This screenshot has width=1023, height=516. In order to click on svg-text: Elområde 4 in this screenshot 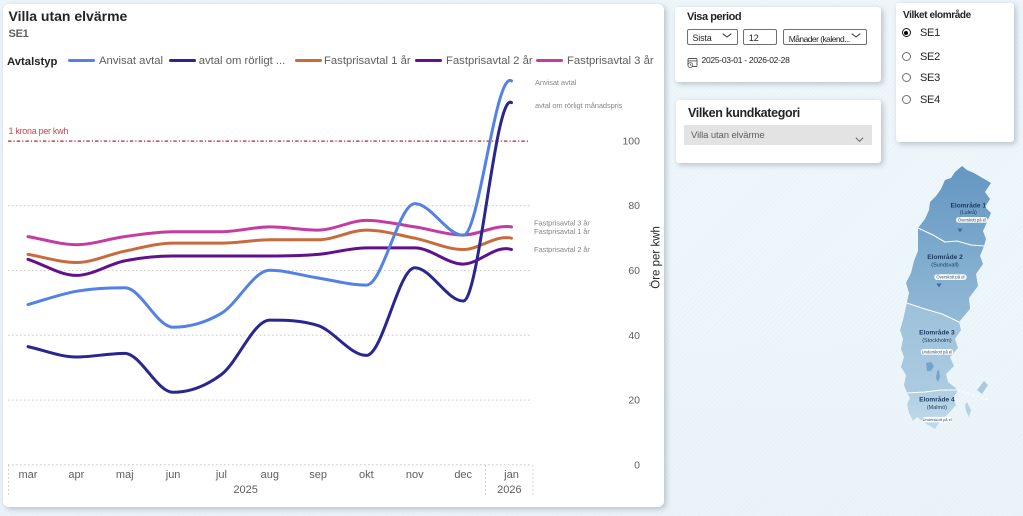, I will do `click(937, 400)`.